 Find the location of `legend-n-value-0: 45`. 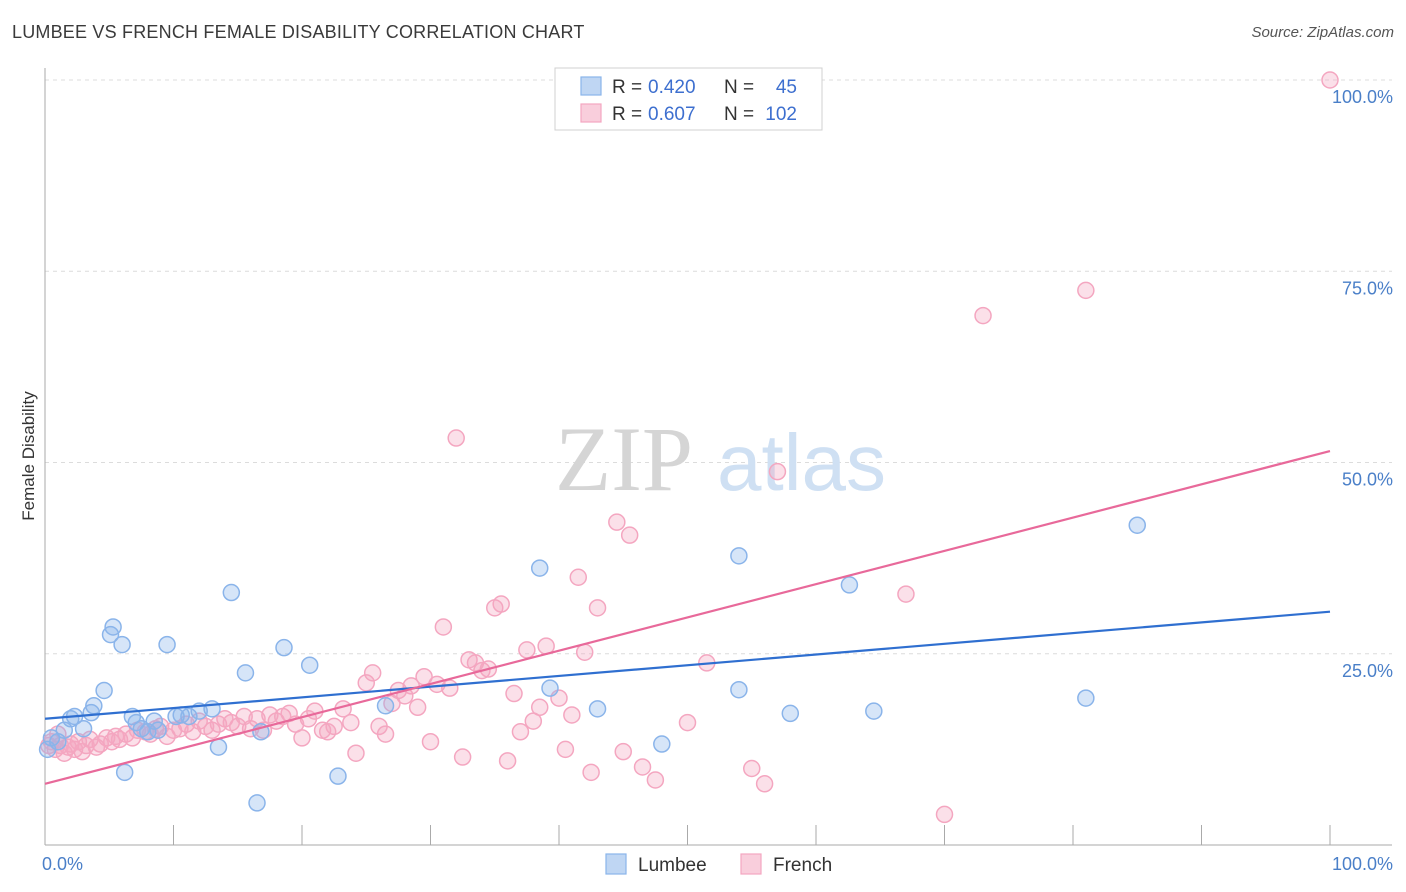

legend-n-value-0: 45 is located at coordinates (786, 87).